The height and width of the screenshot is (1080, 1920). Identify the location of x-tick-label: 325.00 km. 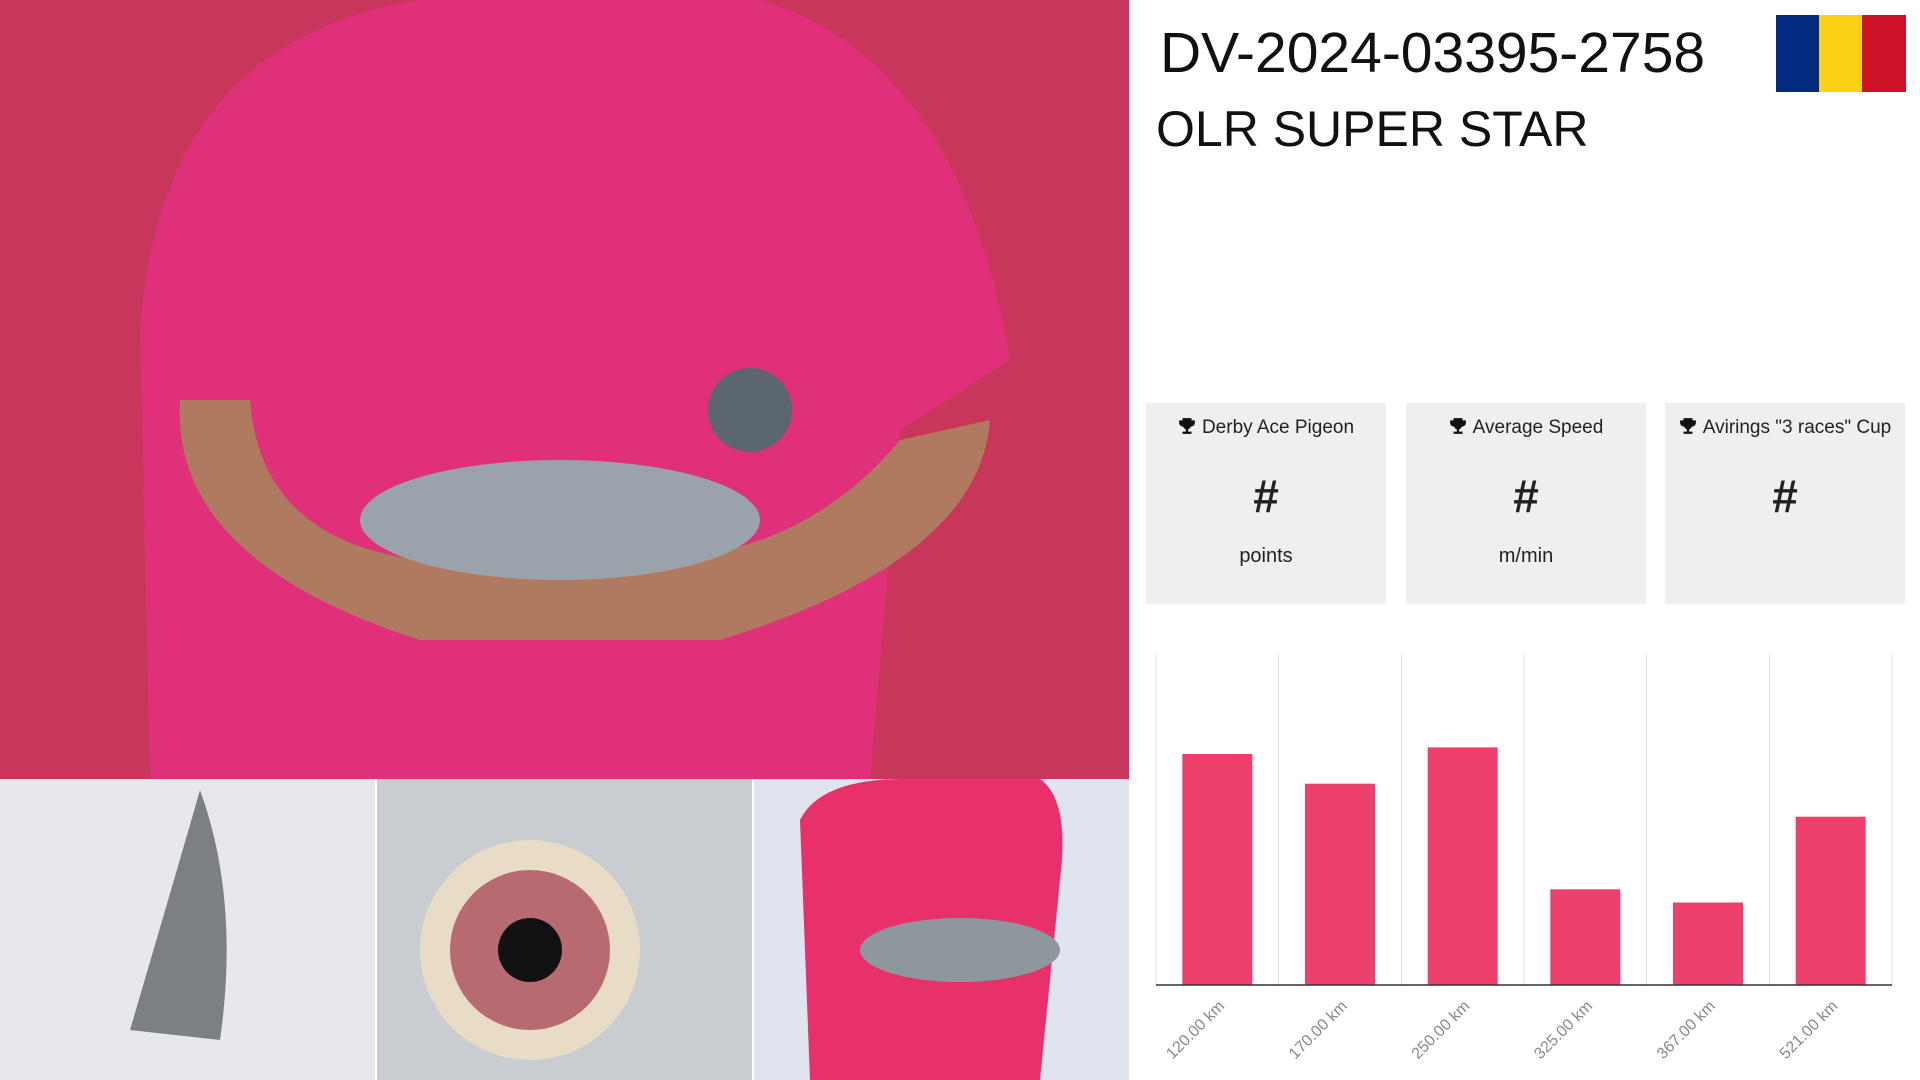
(1563, 1030).